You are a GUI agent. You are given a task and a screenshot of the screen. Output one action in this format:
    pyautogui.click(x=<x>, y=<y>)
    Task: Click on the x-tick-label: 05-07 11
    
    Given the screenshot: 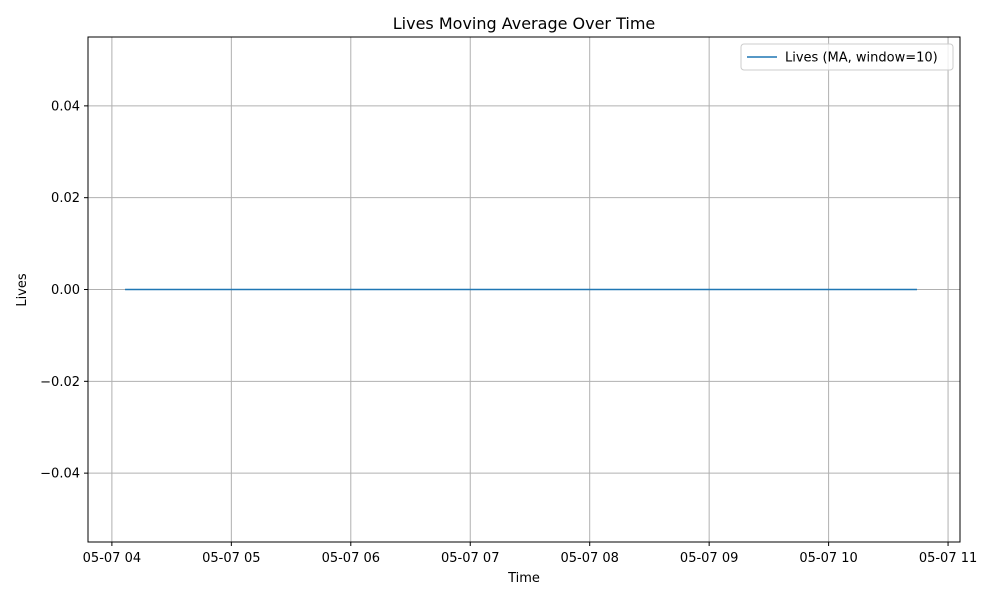 What is the action you would take?
    pyautogui.click(x=948, y=558)
    